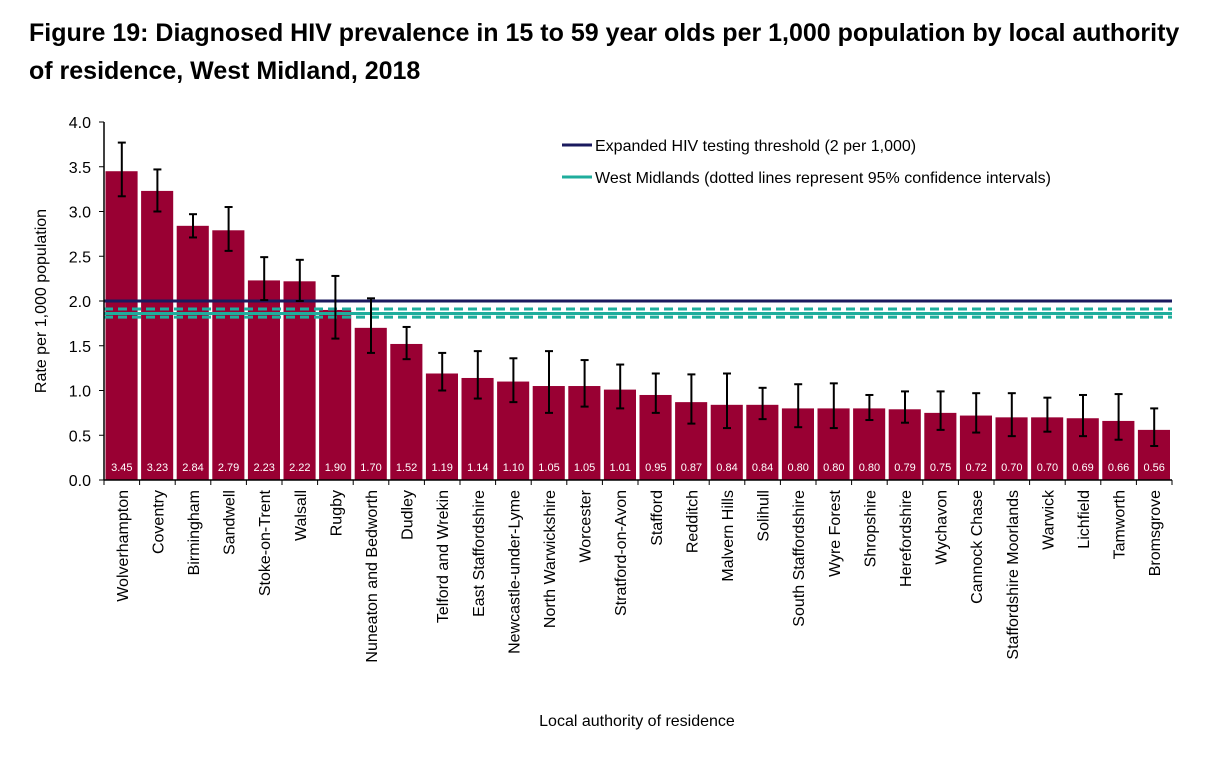 The height and width of the screenshot is (757, 1211). I want to click on bar-value-label: 0.87, so click(691, 468).